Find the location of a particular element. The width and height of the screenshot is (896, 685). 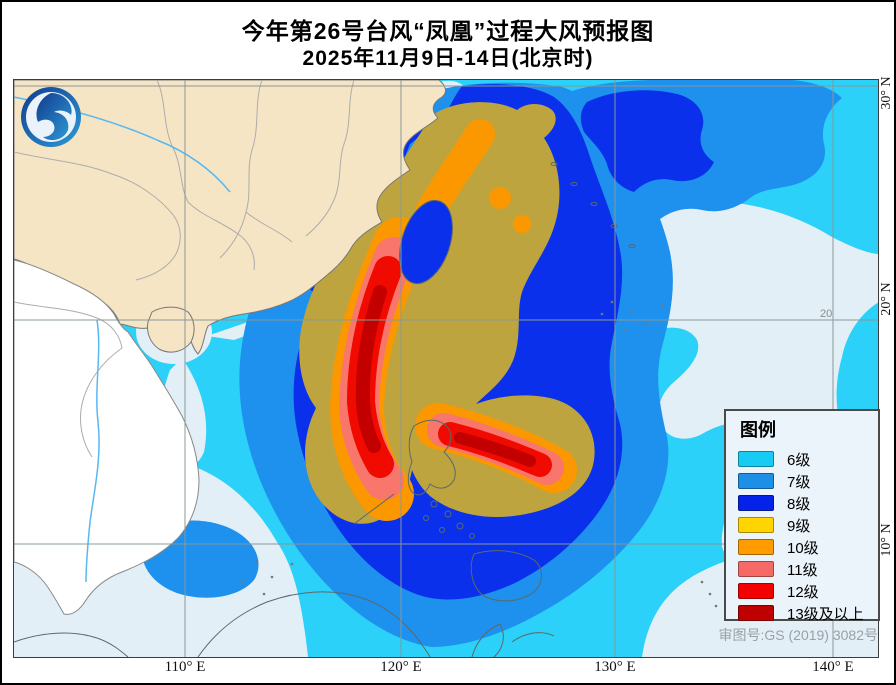

legend-title: 图例 is located at coordinates (758, 430).